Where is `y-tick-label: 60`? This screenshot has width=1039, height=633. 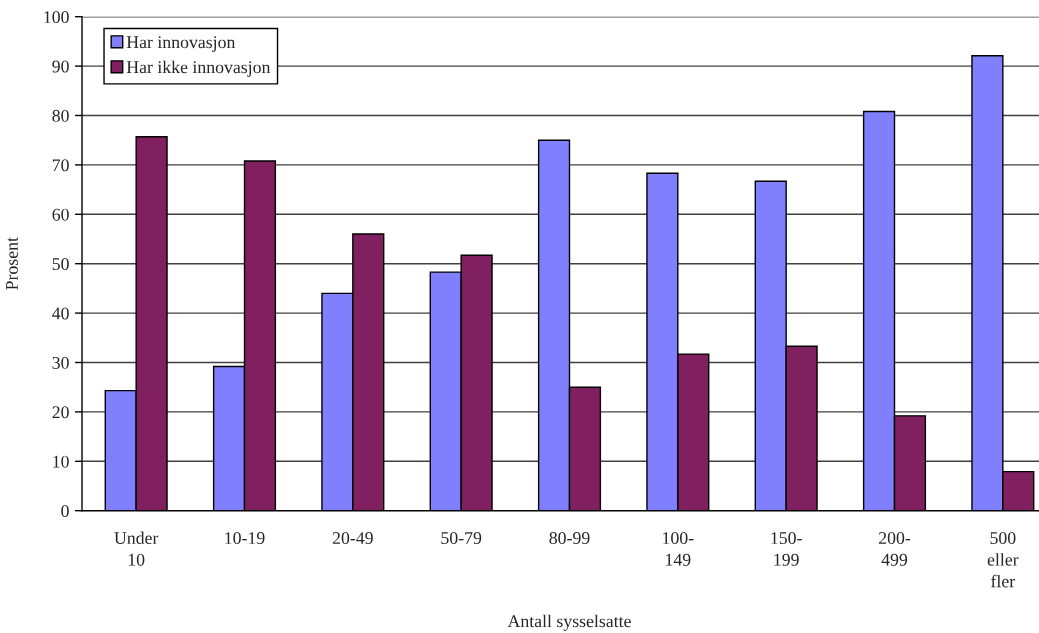
y-tick-label: 60 is located at coordinates (60, 214).